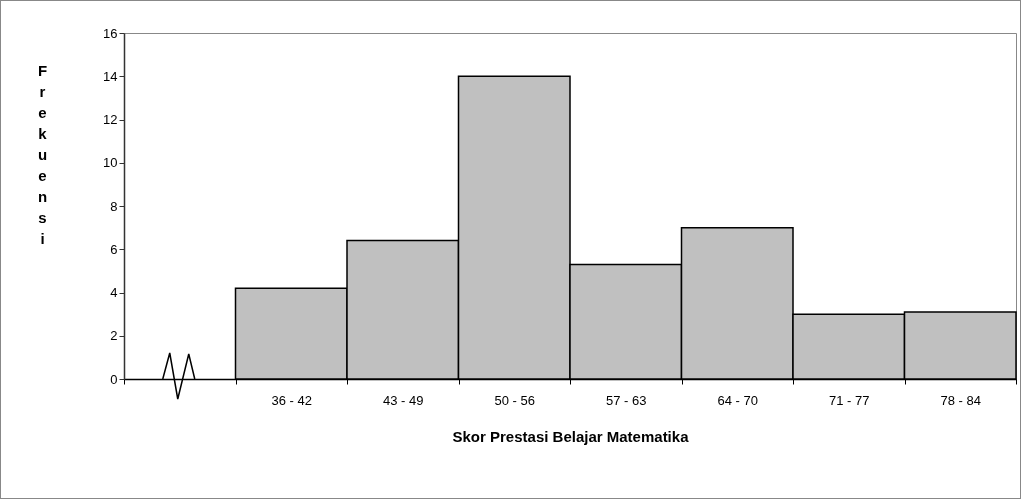  What do you see at coordinates (403, 400) in the screenshot?
I see `x-tick-label: 43 - 49` at bounding box center [403, 400].